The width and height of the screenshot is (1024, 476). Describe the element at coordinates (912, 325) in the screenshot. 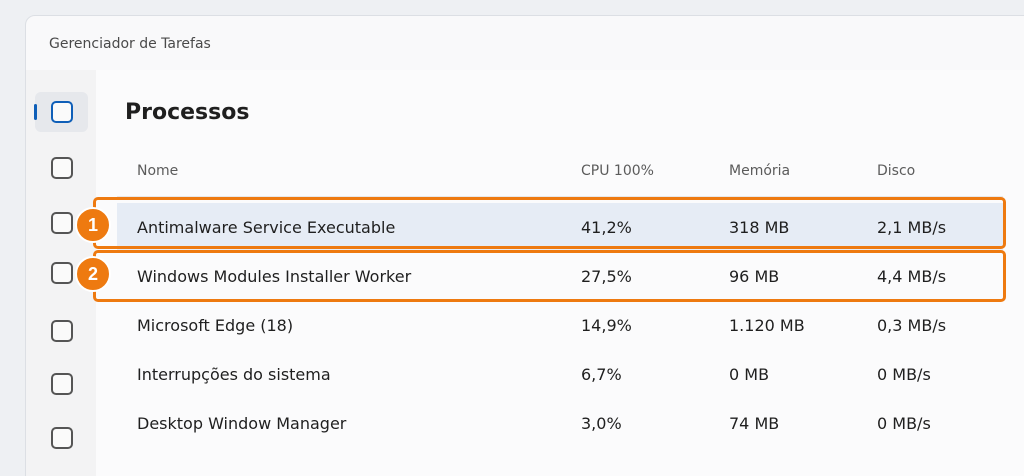

I see `process-disk: 0,3 MB/s` at that location.